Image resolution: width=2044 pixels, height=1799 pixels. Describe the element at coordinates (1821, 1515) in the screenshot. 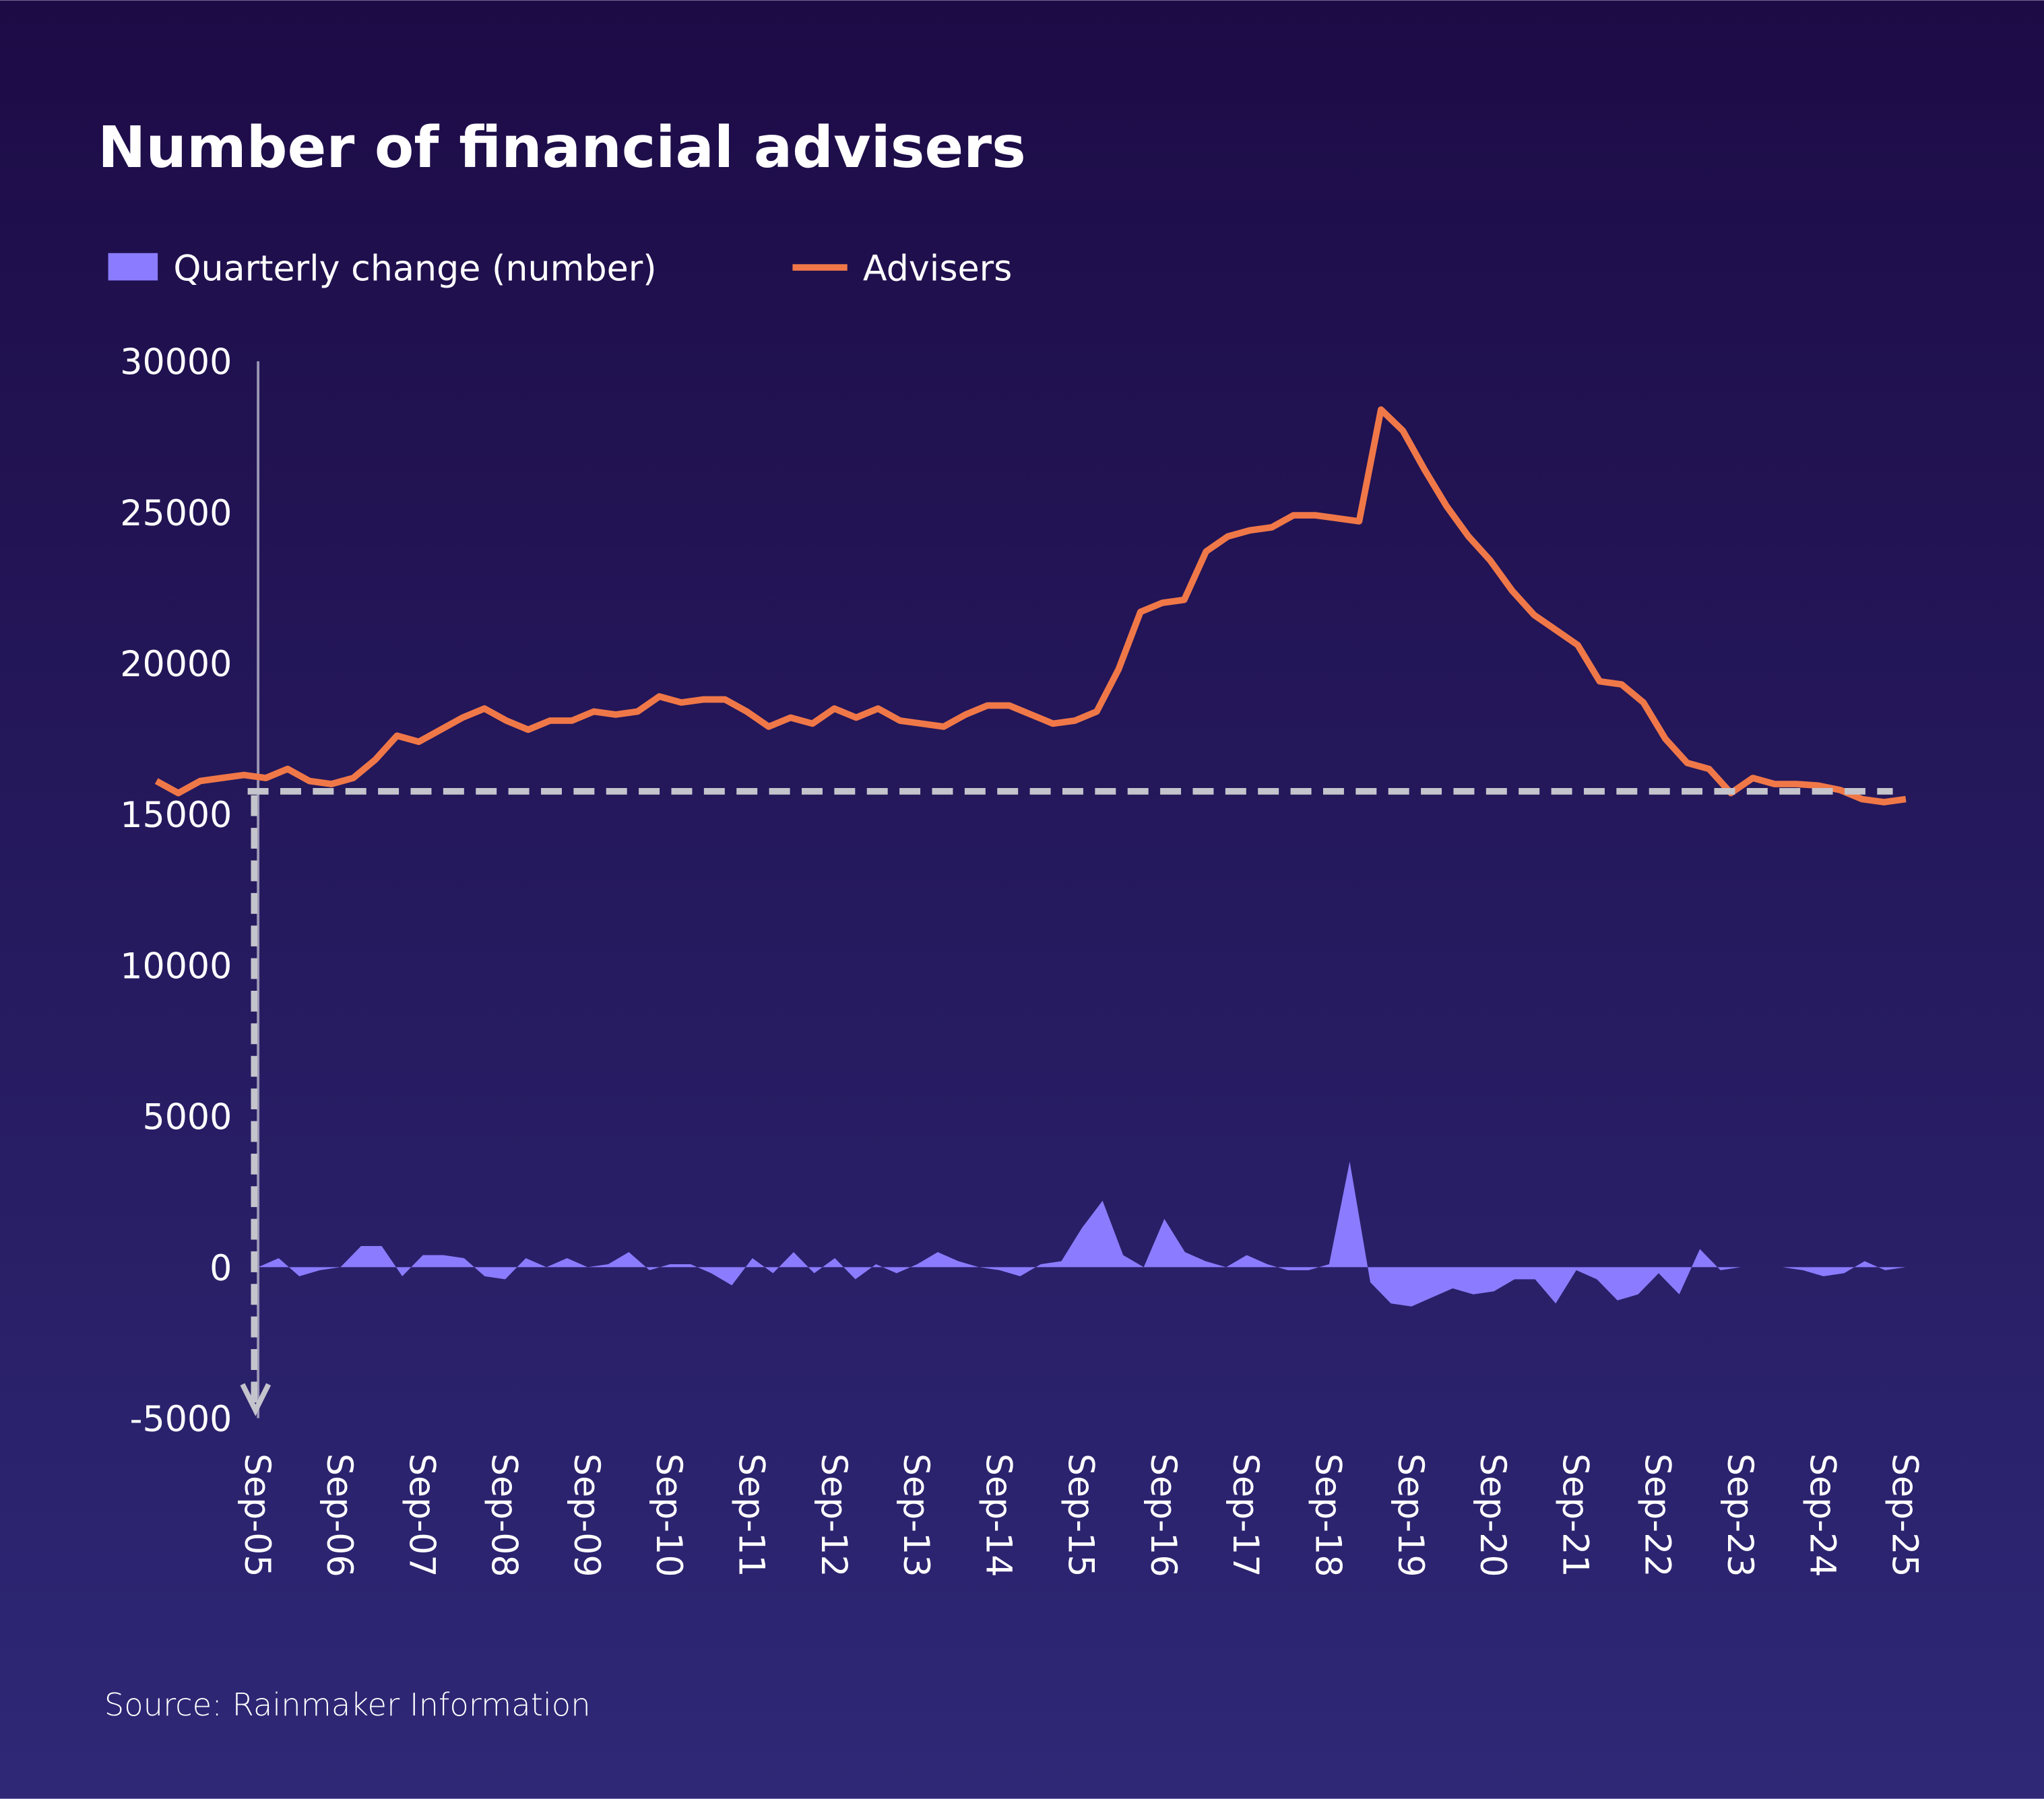

I see `x-tick-label: Sep-24` at that location.